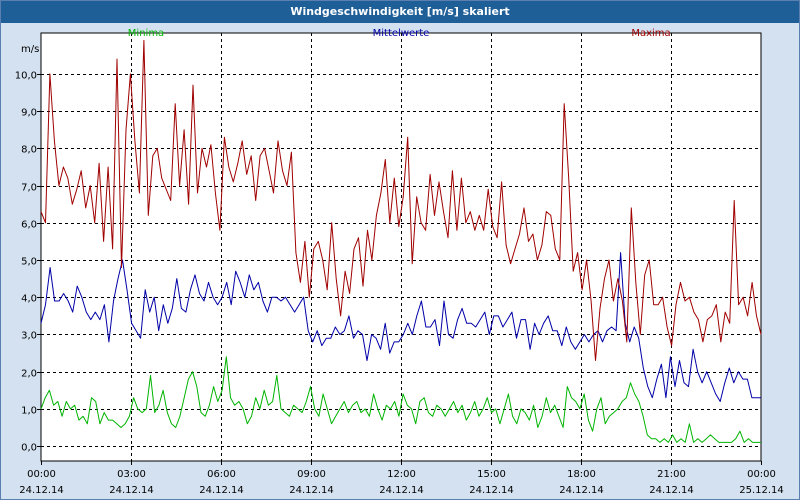 This screenshot has width=800, height=500. I want to click on legend-label-minima: Minima, so click(146, 33).